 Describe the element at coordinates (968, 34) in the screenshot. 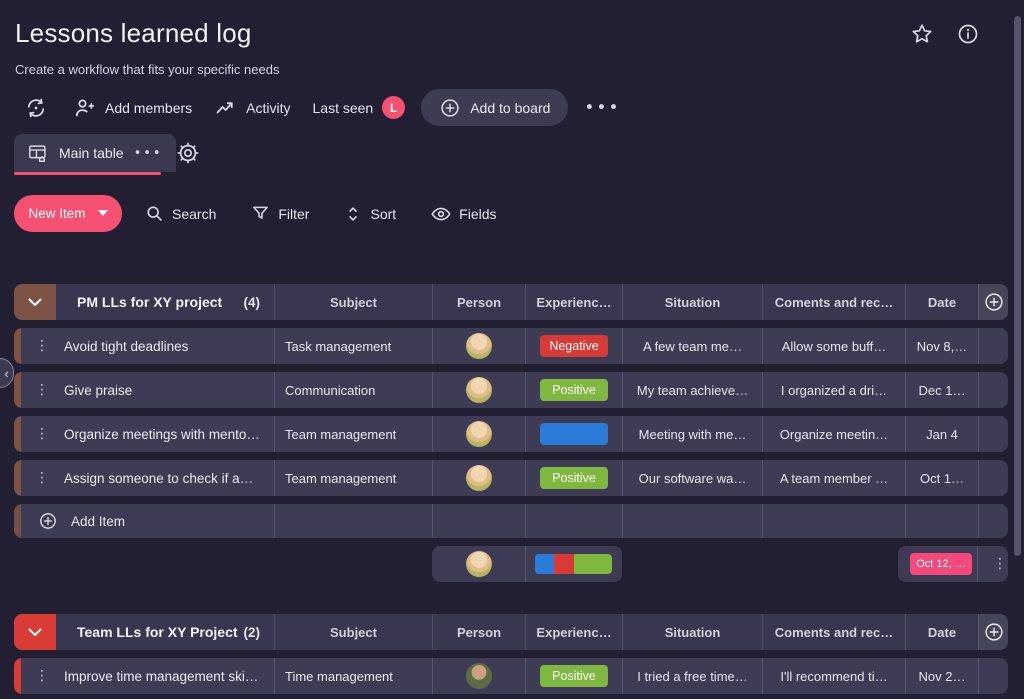

I see `info-icon` at that location.